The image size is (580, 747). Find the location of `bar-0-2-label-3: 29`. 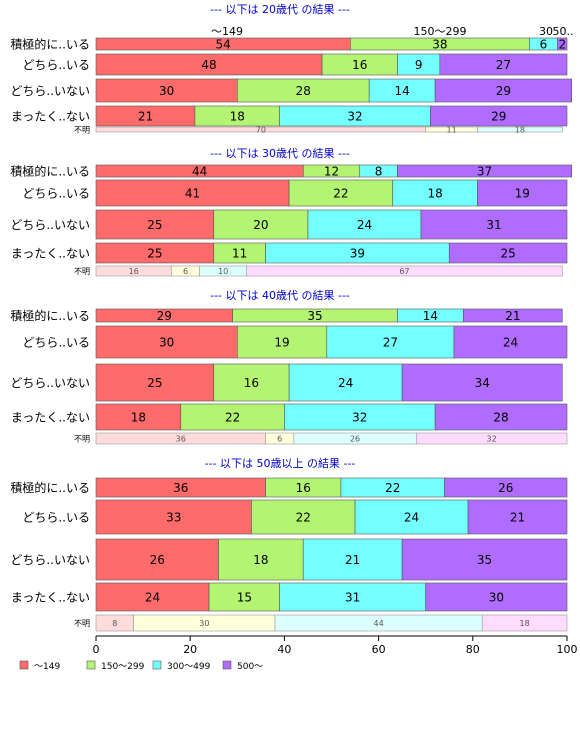

bar-0-2-label-3: 29 is located at coordinates (503, 91).